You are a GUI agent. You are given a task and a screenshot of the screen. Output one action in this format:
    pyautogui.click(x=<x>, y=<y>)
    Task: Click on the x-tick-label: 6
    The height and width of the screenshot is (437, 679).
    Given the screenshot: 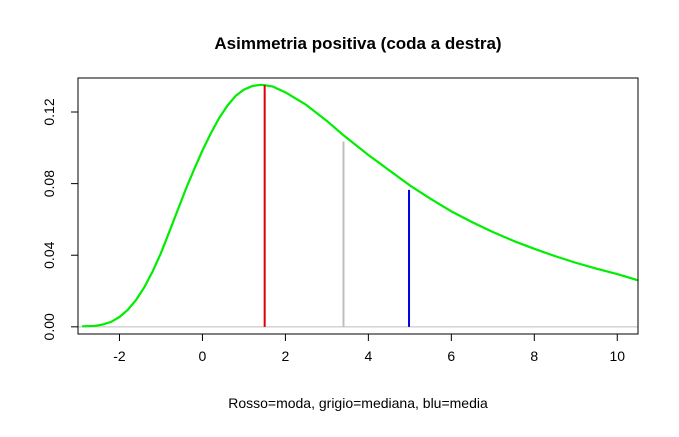 What is the action you would take?
    pyautogui.click(x=451, y=356)
    